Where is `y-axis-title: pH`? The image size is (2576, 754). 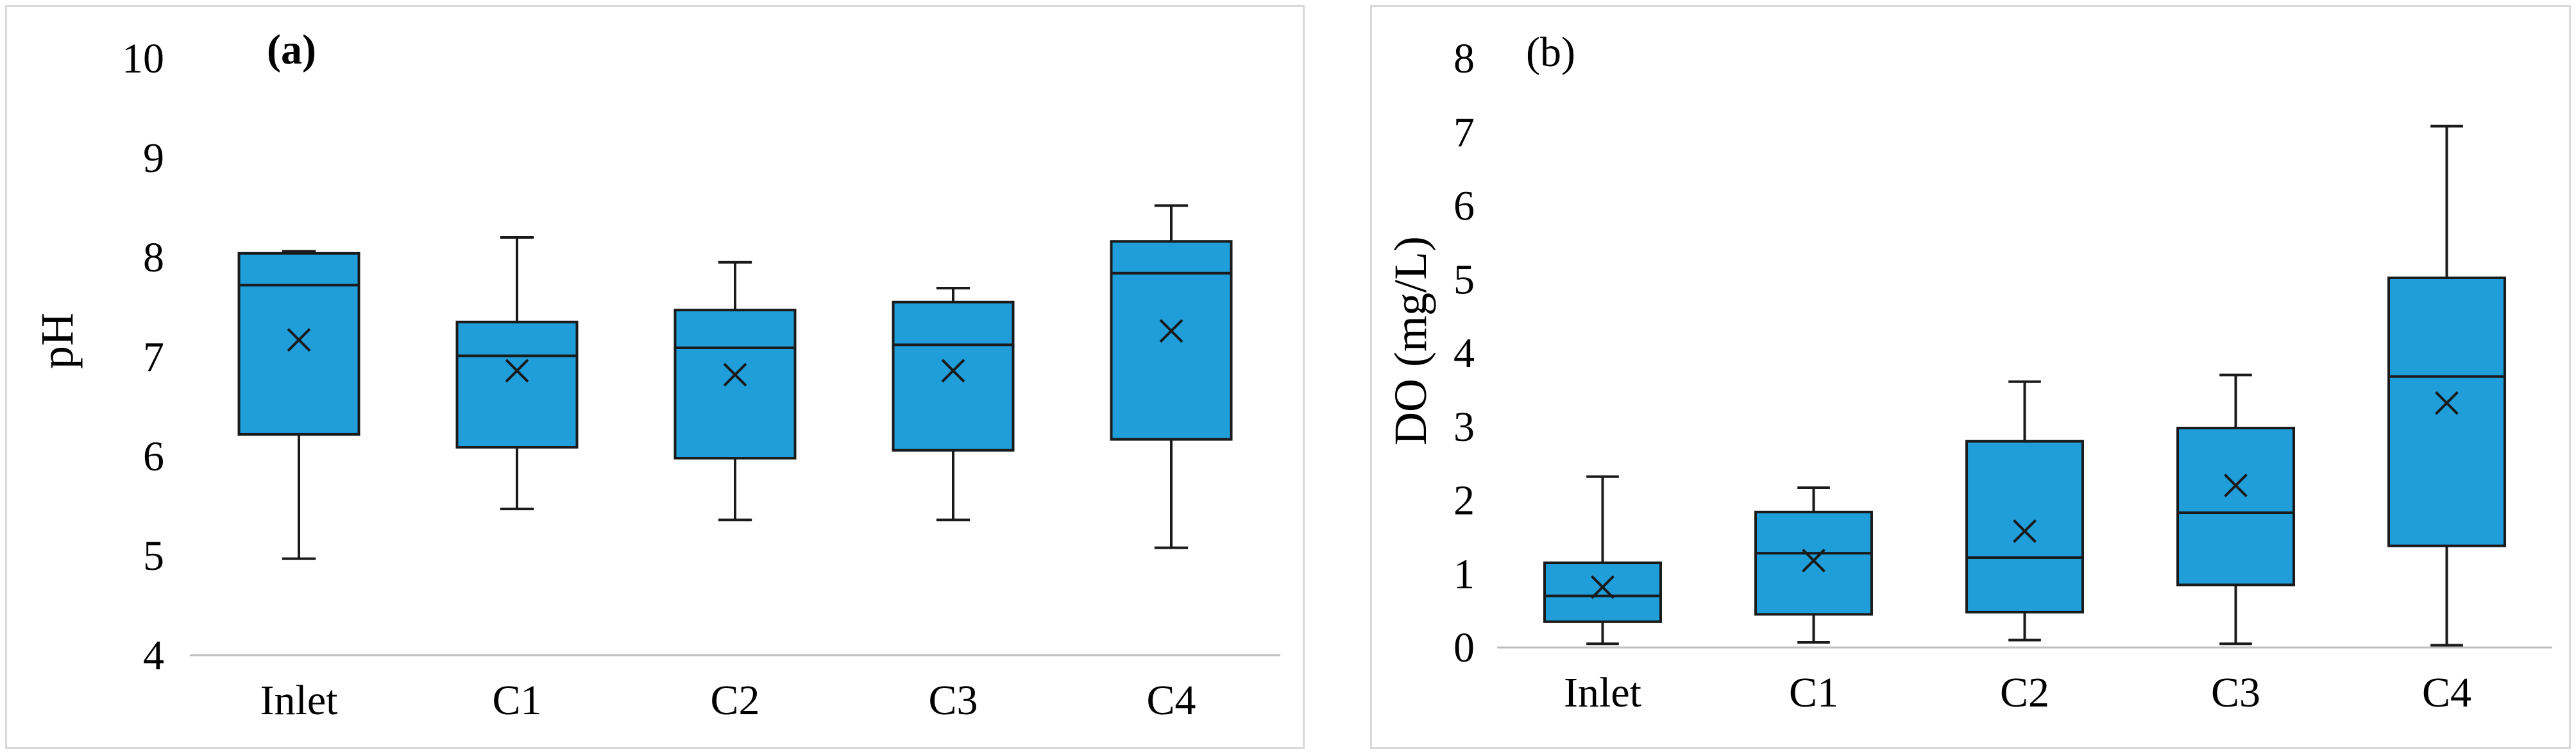
y-axis-title: pH is located at coordinates (57, 341).